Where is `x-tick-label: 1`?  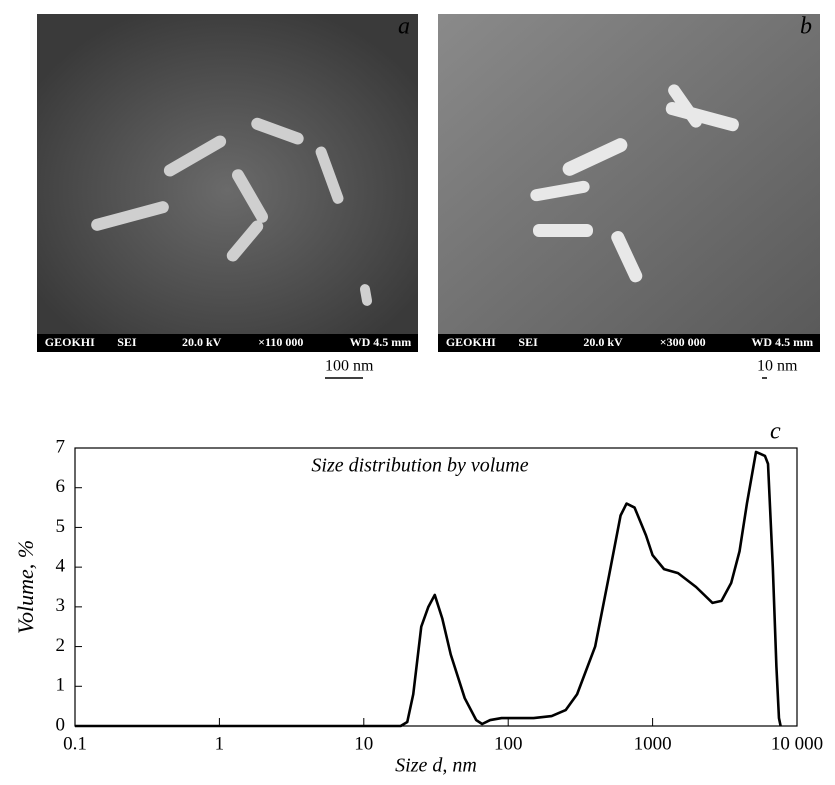
x-tick-label: 1 is located at coordinates (220, 743).